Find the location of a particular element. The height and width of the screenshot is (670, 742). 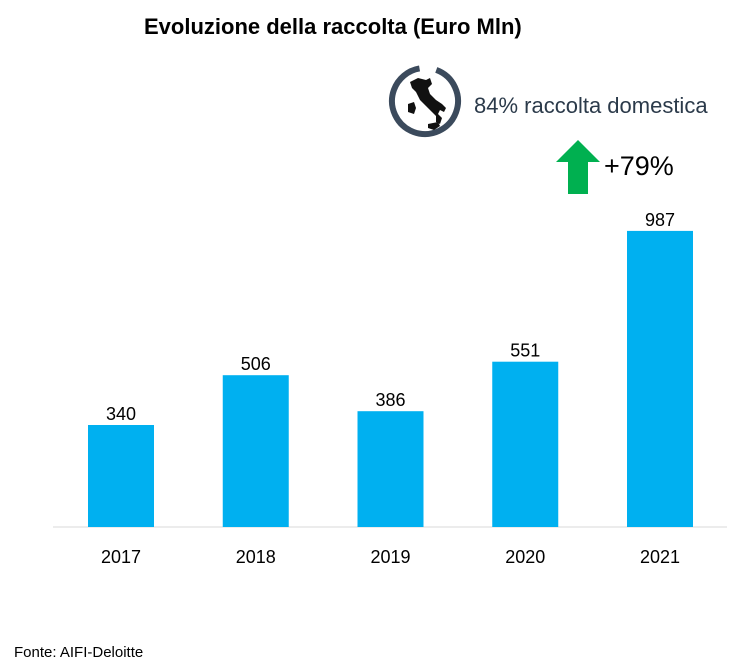

italy-map-icon is located at coordinates (425, 101).